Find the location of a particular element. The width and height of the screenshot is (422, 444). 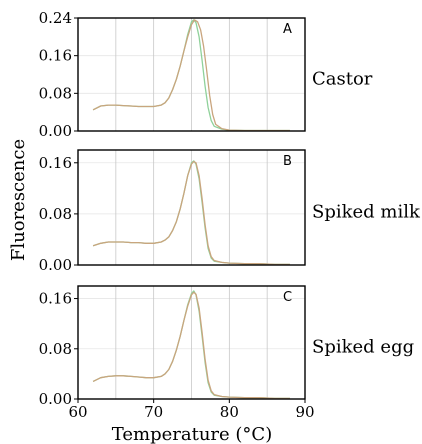

x-tick-label: 90 is located at coordinates (304, 412).